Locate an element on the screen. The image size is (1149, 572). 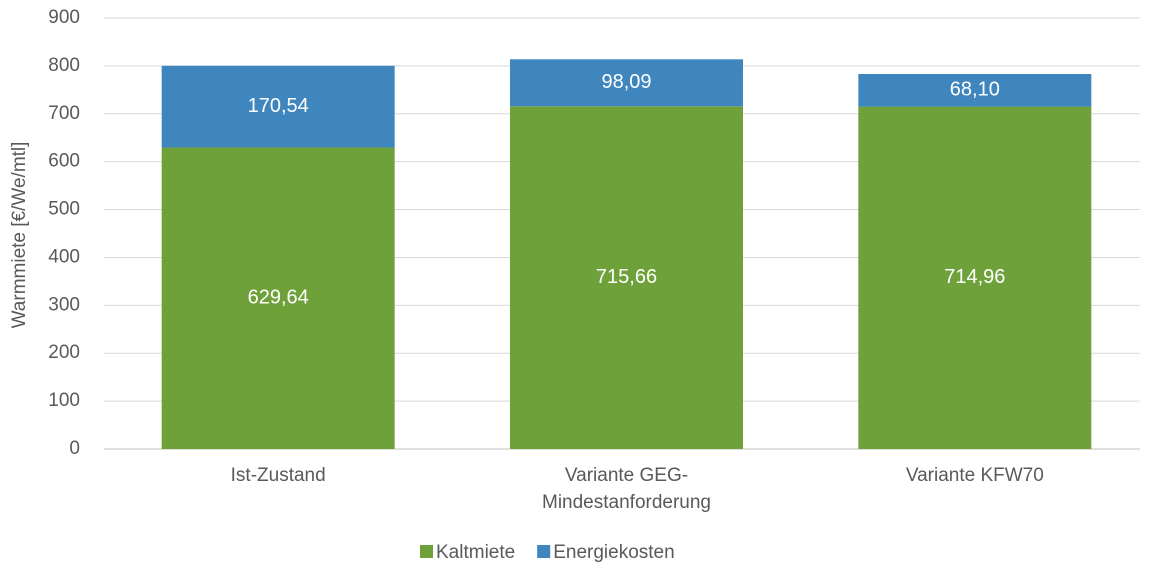
y-tick-label: 700 is located at coordinates (64, 113).